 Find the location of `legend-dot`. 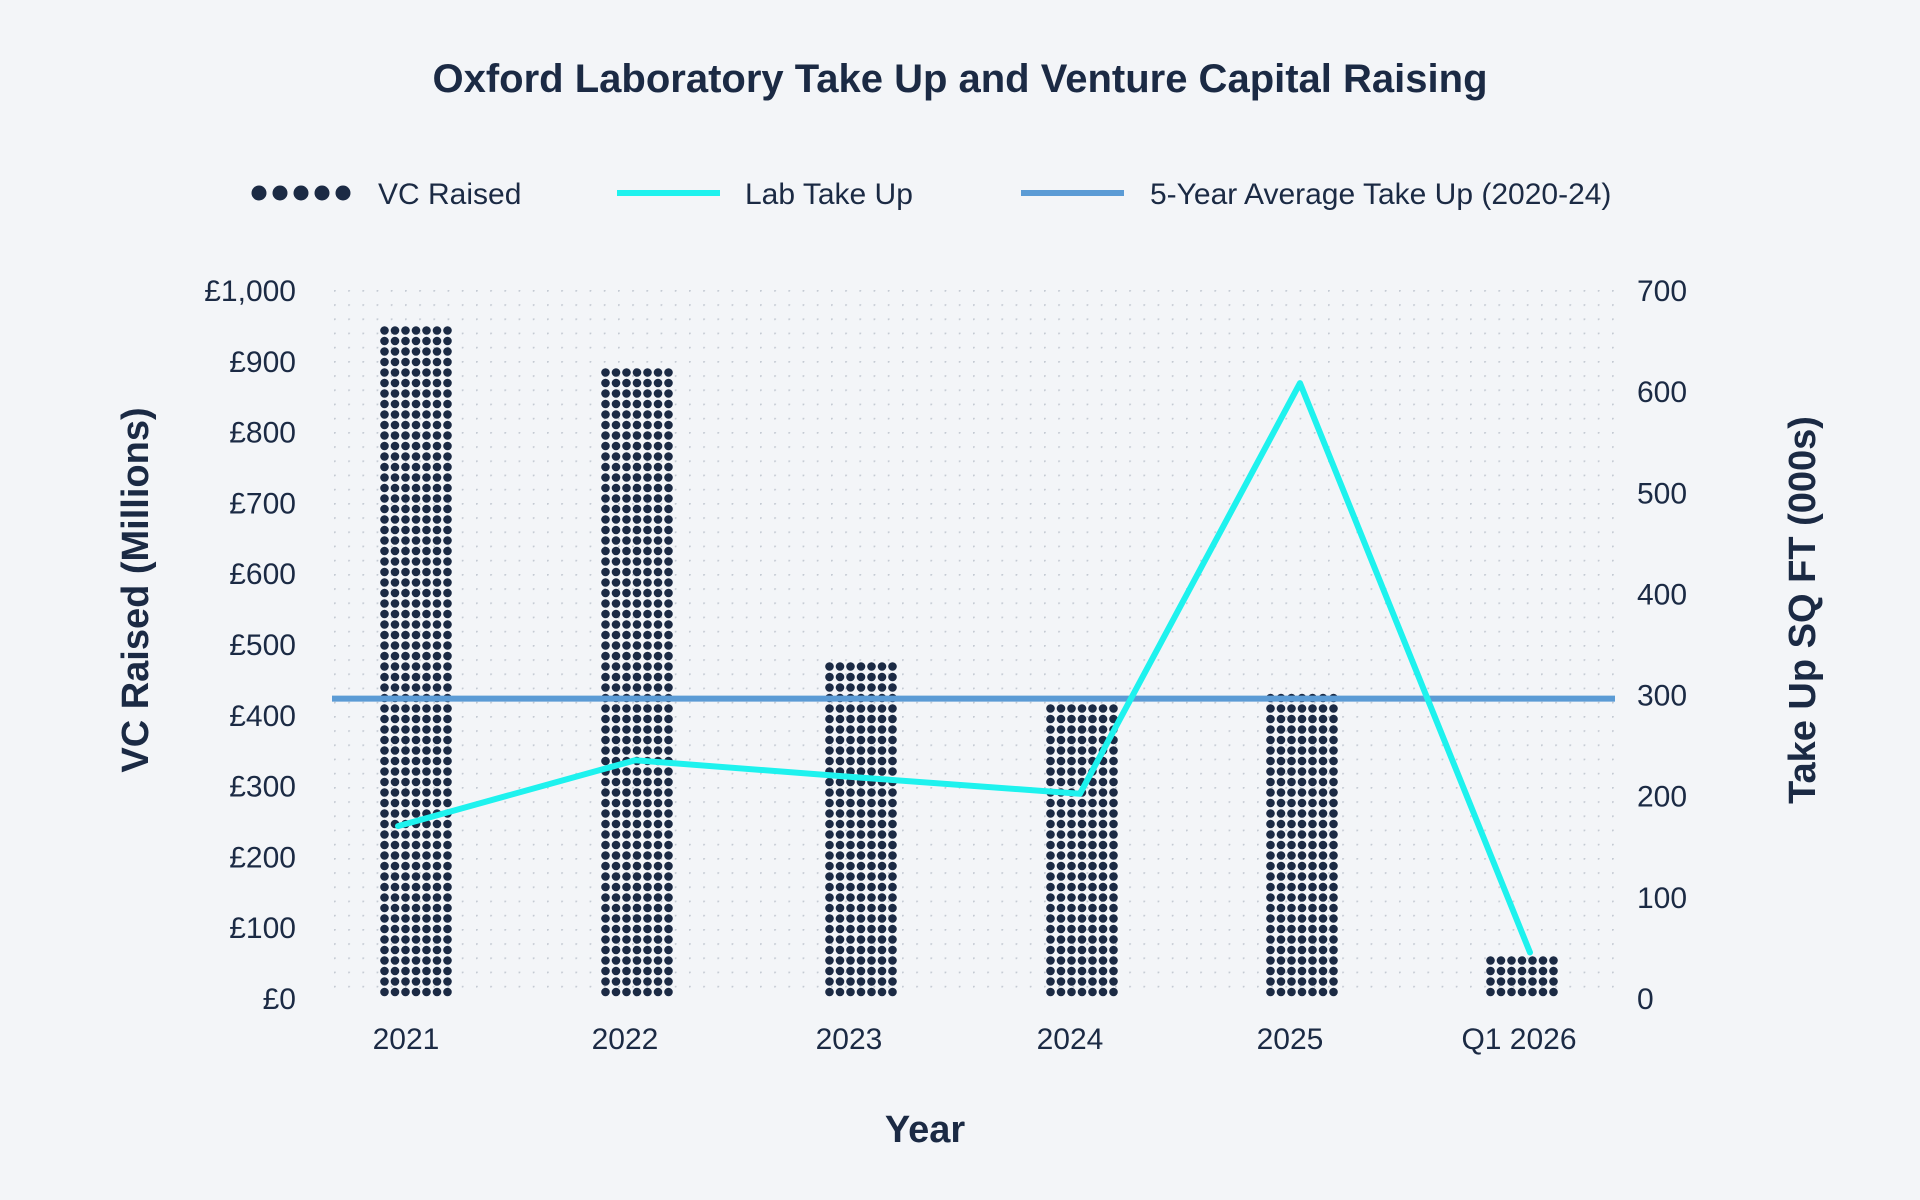

legend-dot is located at coordinates (280, 193).